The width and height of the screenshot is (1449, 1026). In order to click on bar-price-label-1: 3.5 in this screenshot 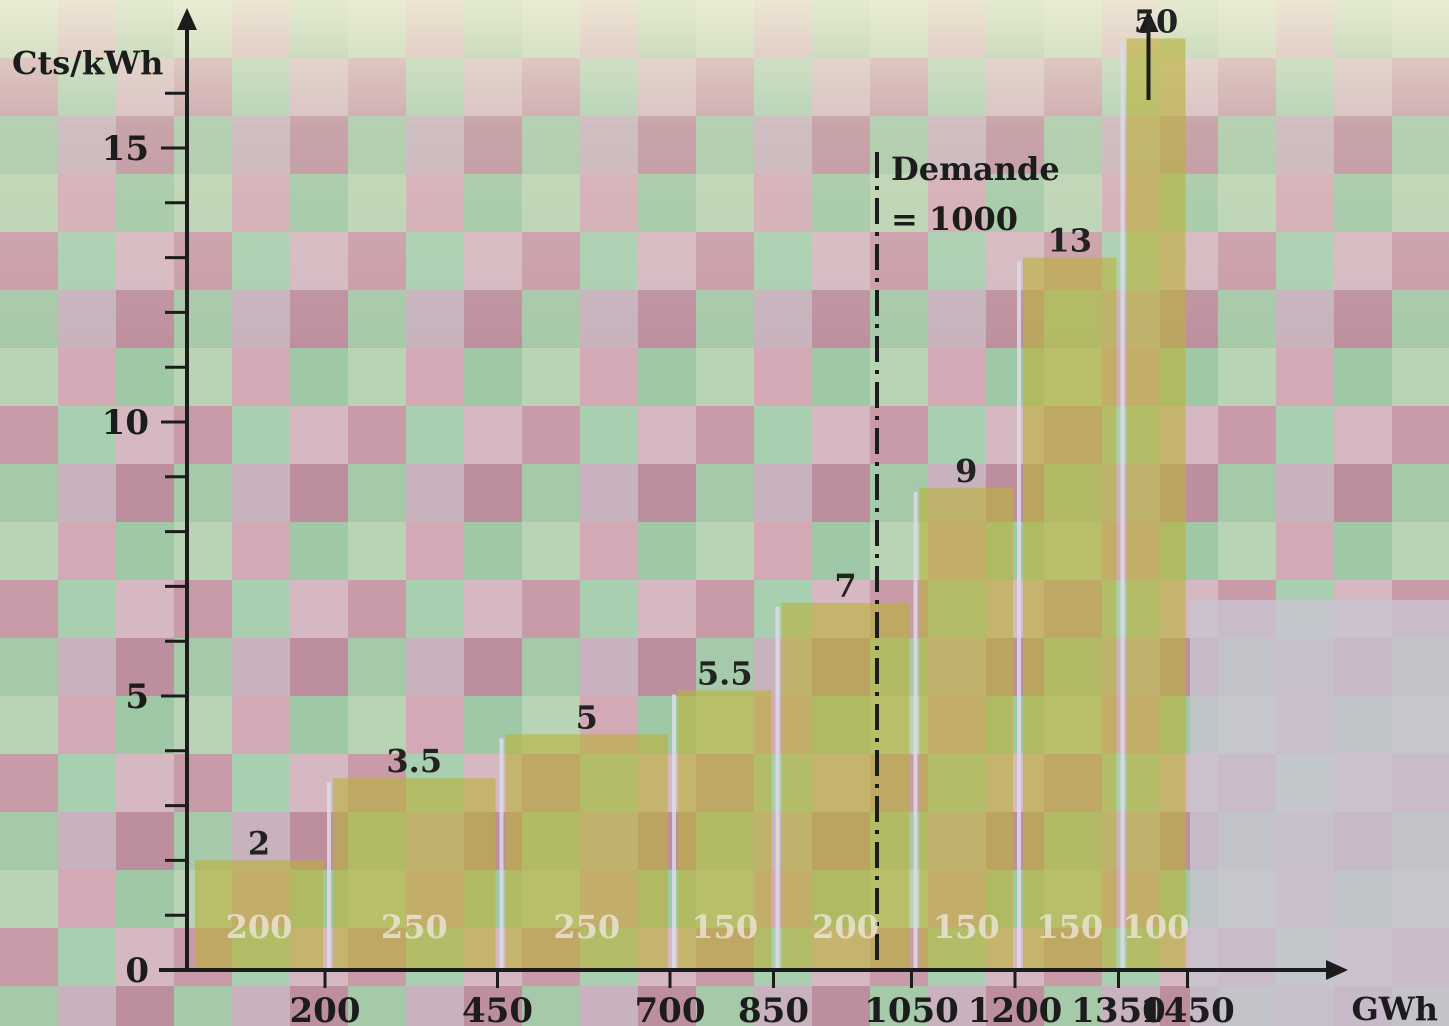, I will do `click(414, 761)`.